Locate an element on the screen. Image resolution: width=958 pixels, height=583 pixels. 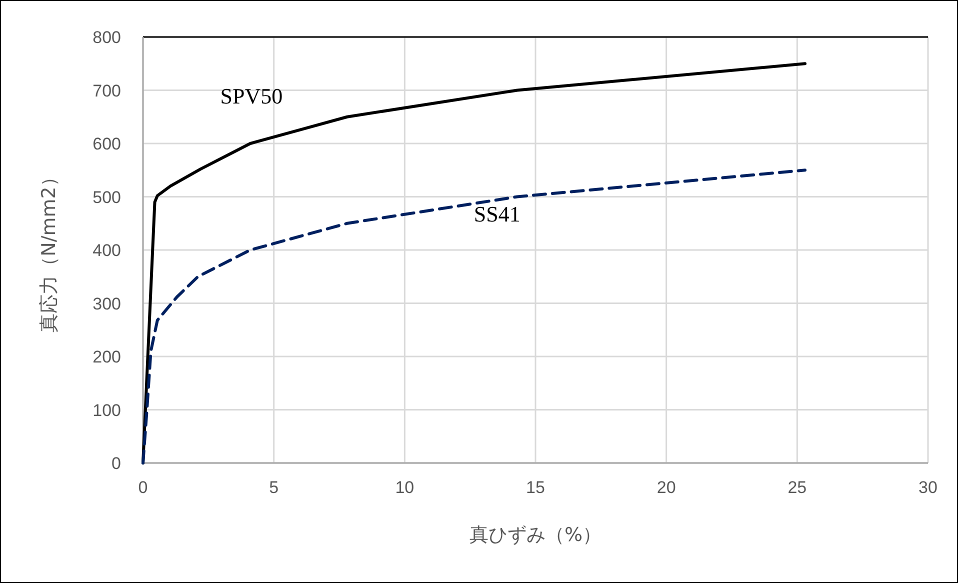
y-tick-label: 400 is located at coordinates (106, 250).